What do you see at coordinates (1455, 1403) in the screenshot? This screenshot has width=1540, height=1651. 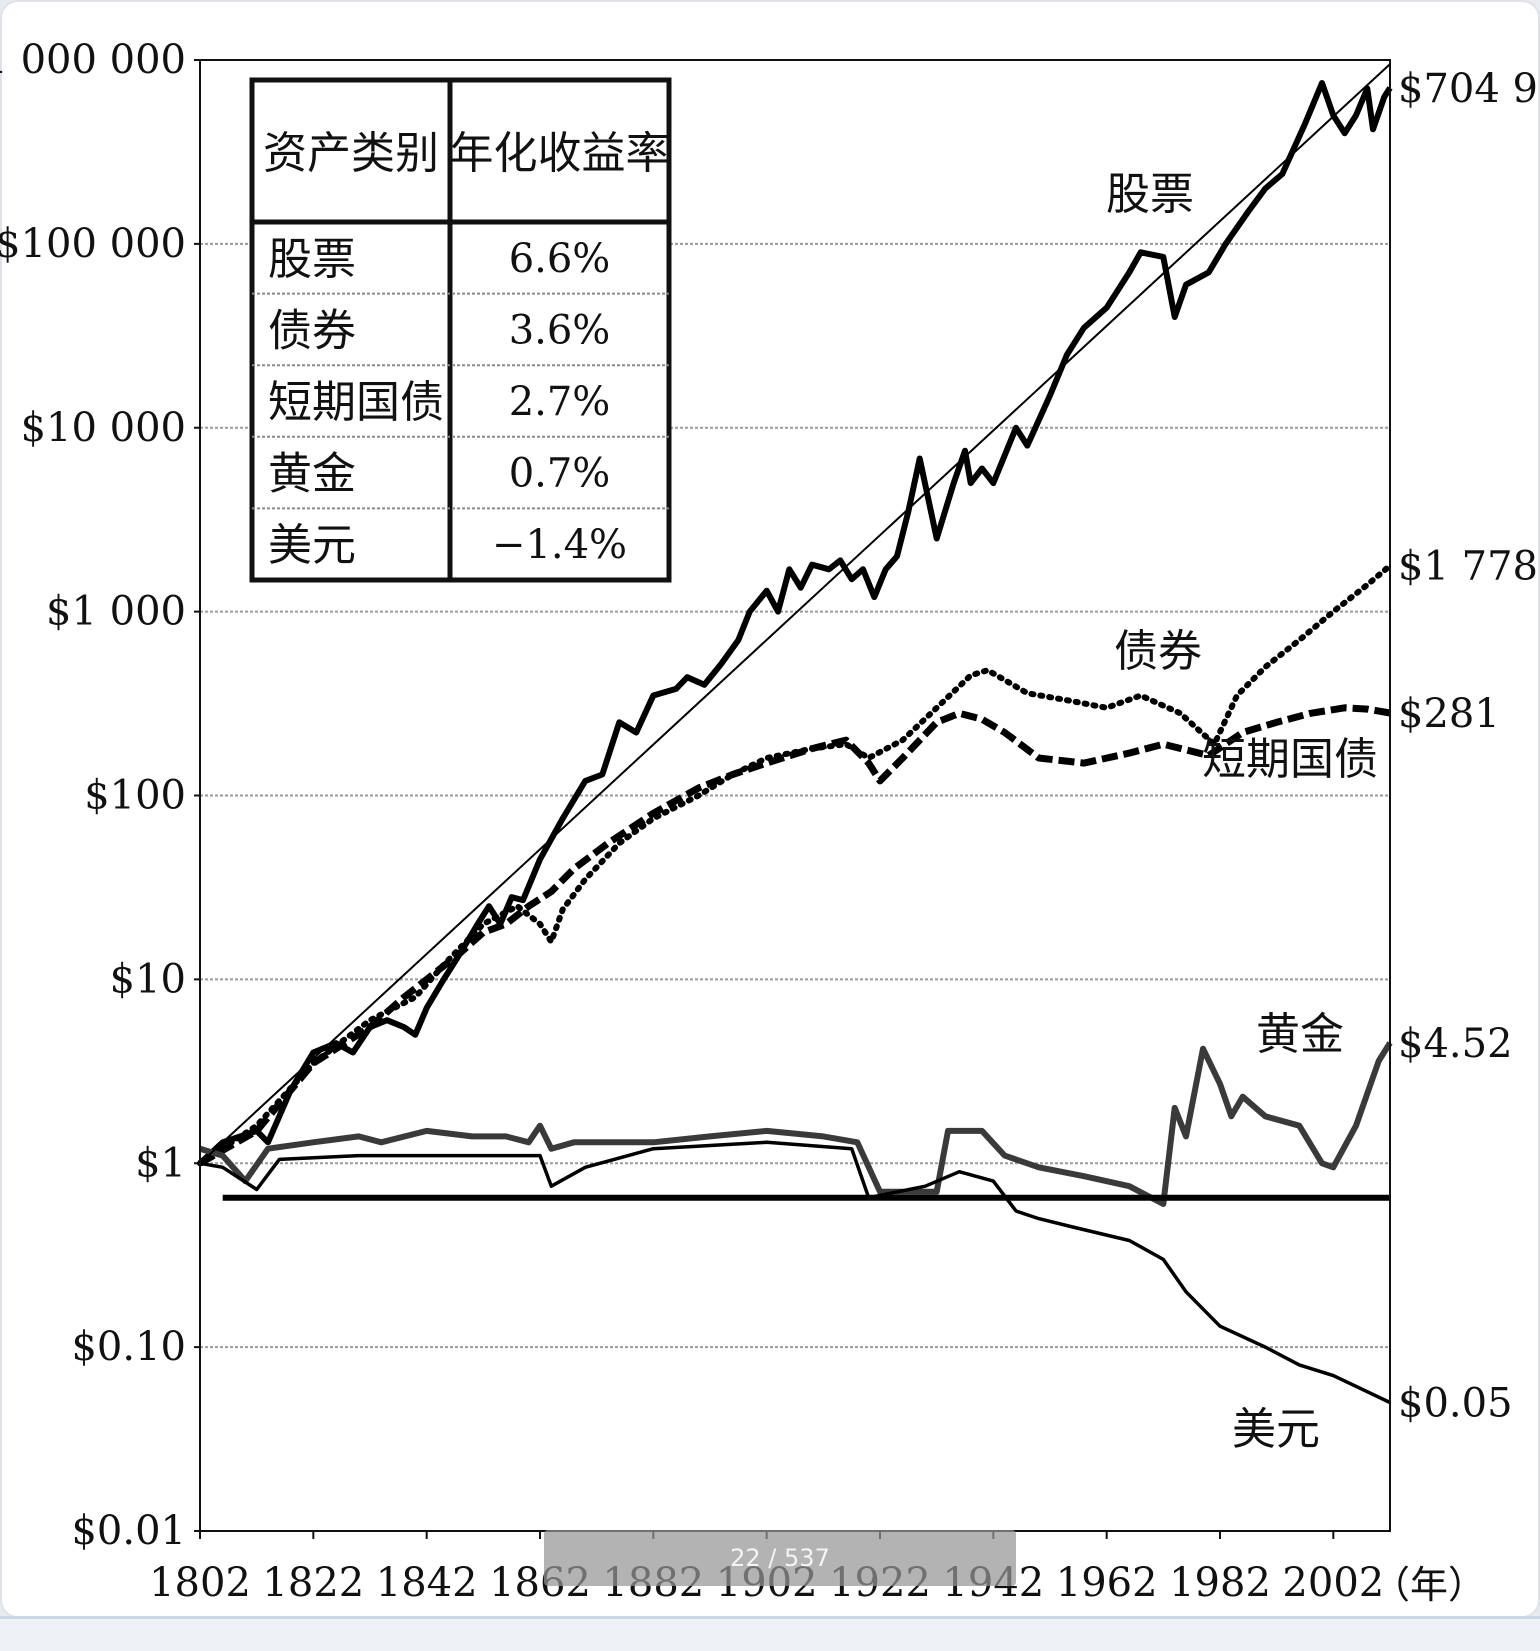 I see `series-end-value-label: $0.05` at bounding box center [1455, 1403].